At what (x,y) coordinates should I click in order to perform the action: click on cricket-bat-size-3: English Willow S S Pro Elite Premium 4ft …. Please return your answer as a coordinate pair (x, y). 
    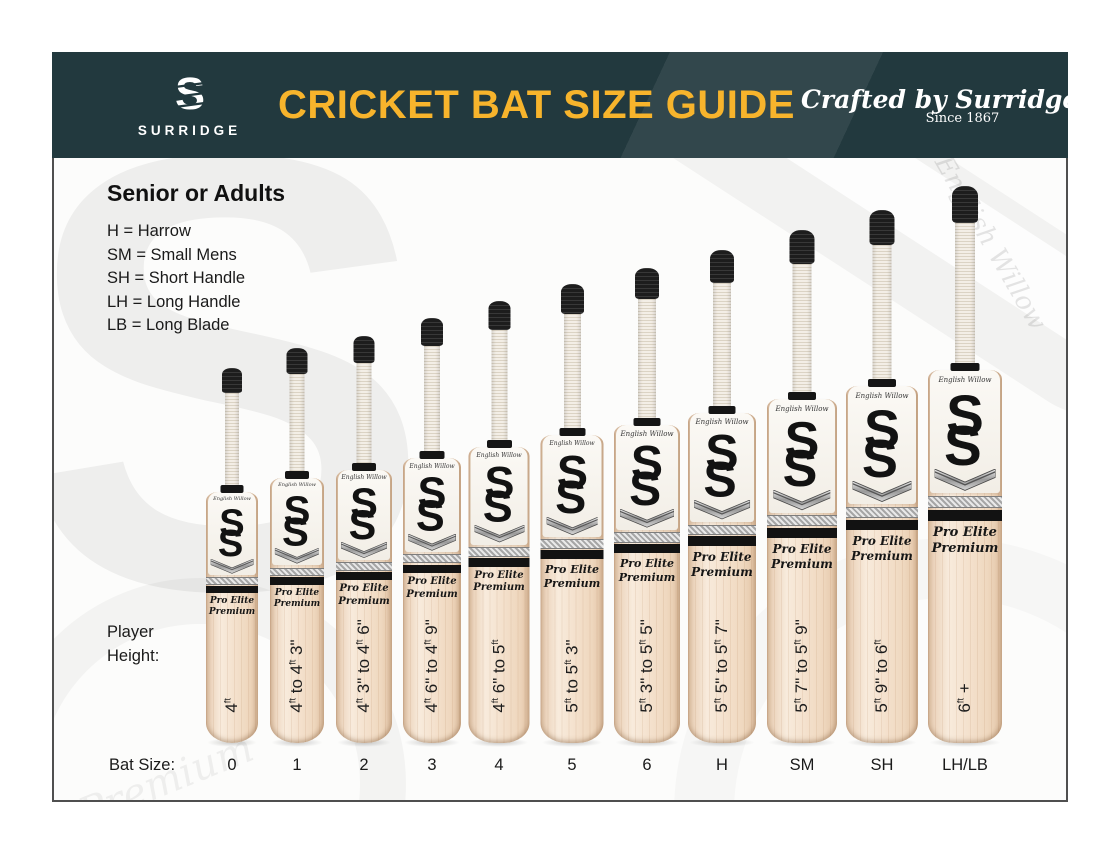
    Looking at the image, I should click on (432, 532).